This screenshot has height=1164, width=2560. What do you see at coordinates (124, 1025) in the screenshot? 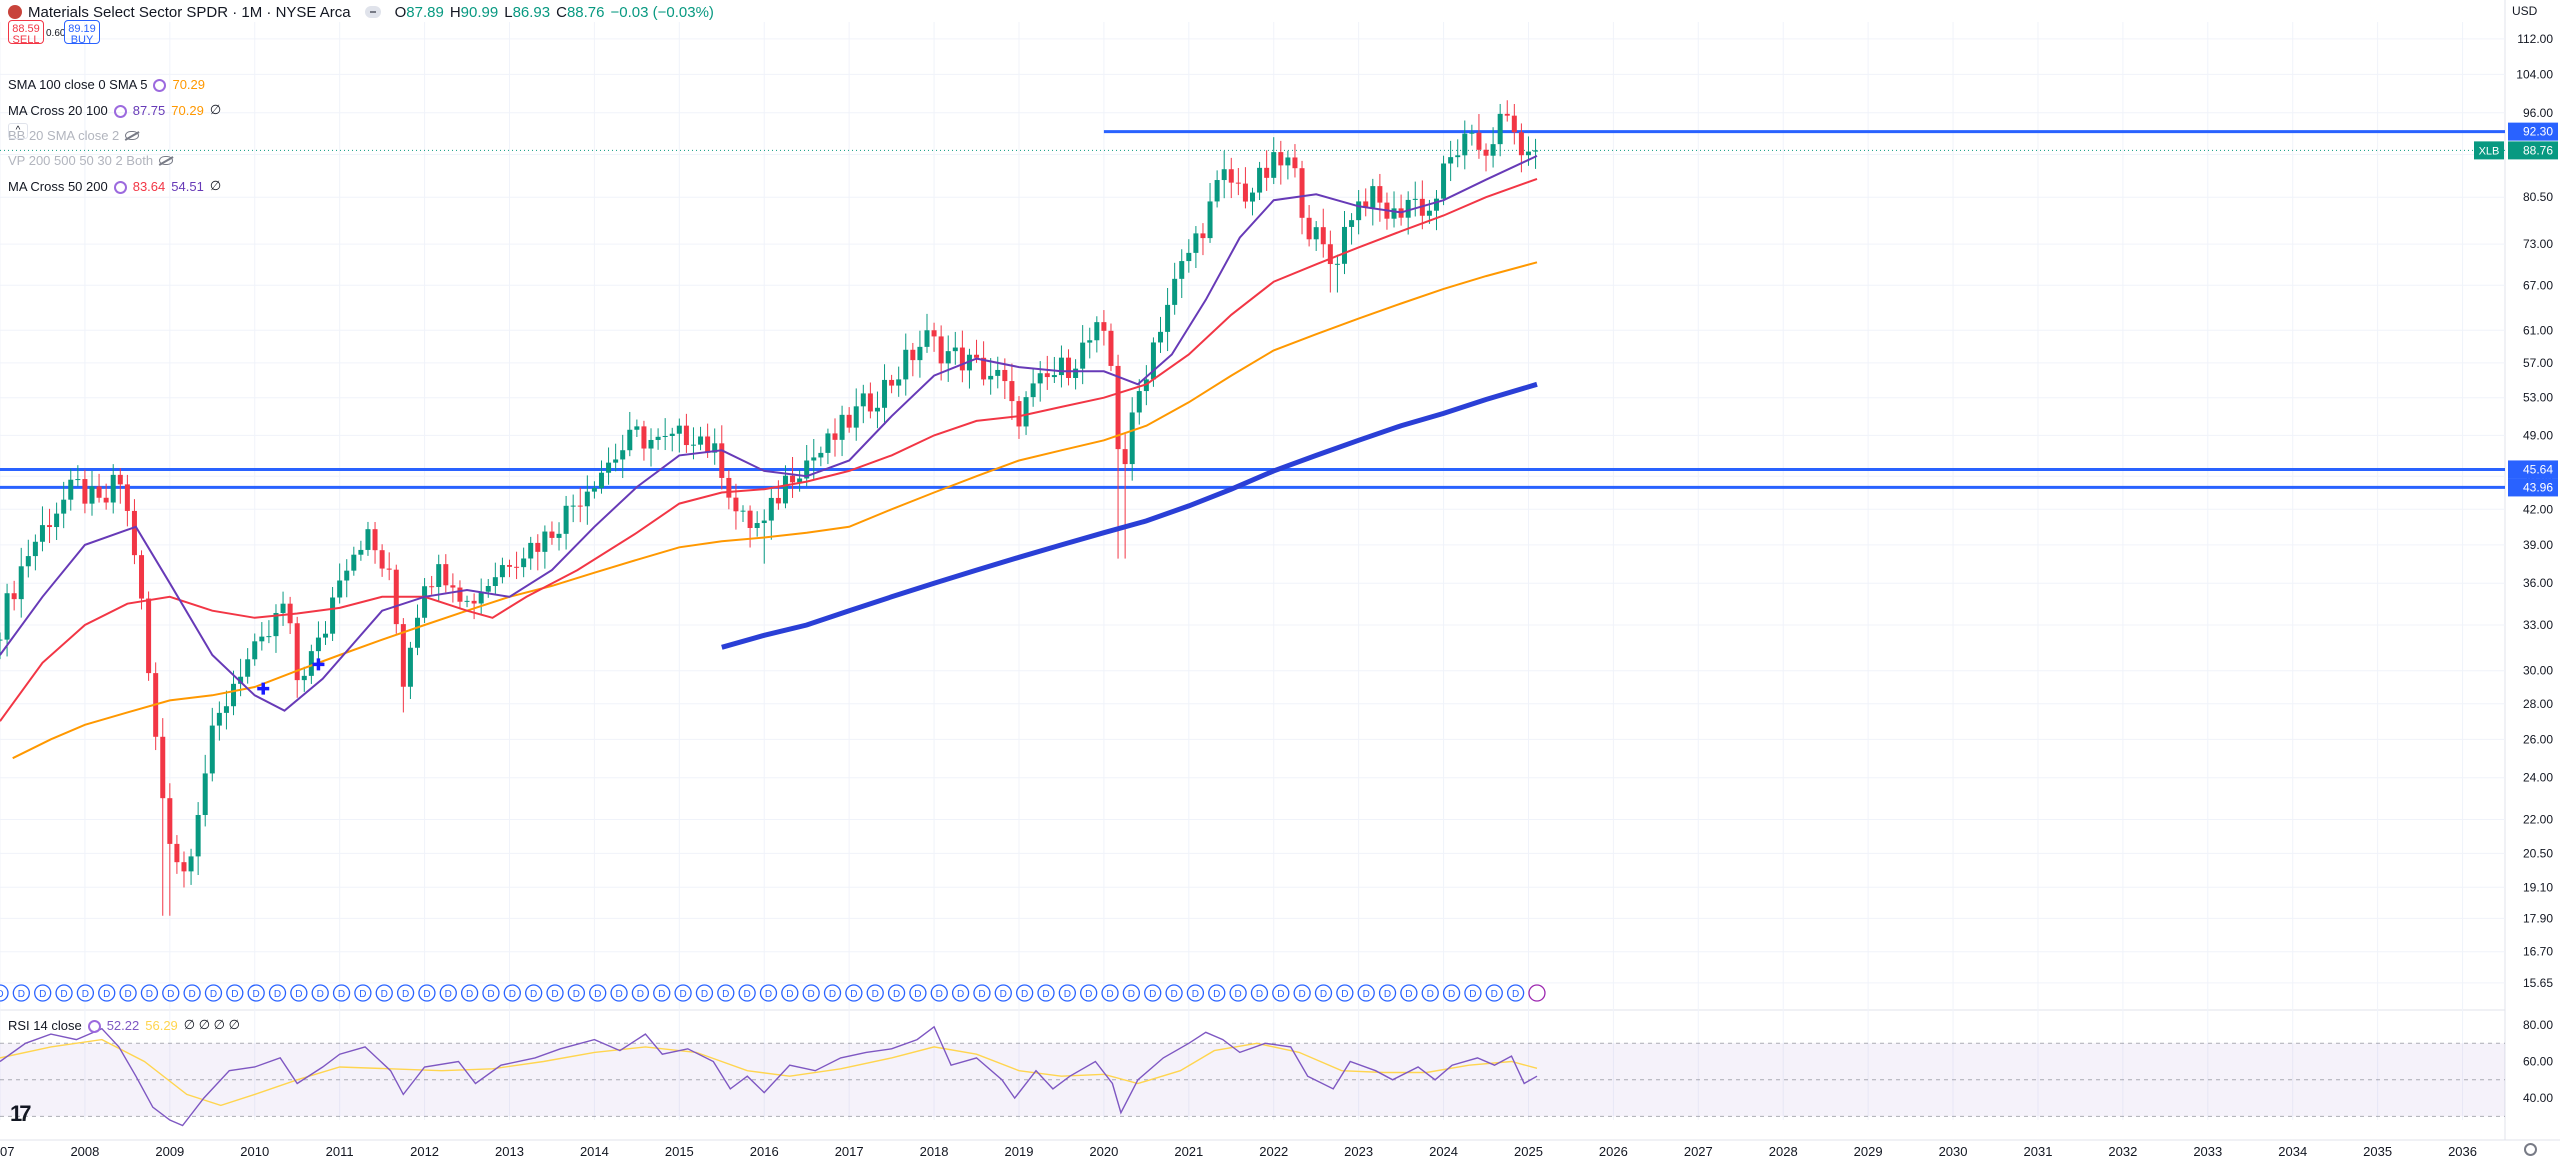
I see `rsi-legend: RSI 14 close 52.22 56.29 ∅ ∅ ∅ ∅` at bounding box center [124, 1025].